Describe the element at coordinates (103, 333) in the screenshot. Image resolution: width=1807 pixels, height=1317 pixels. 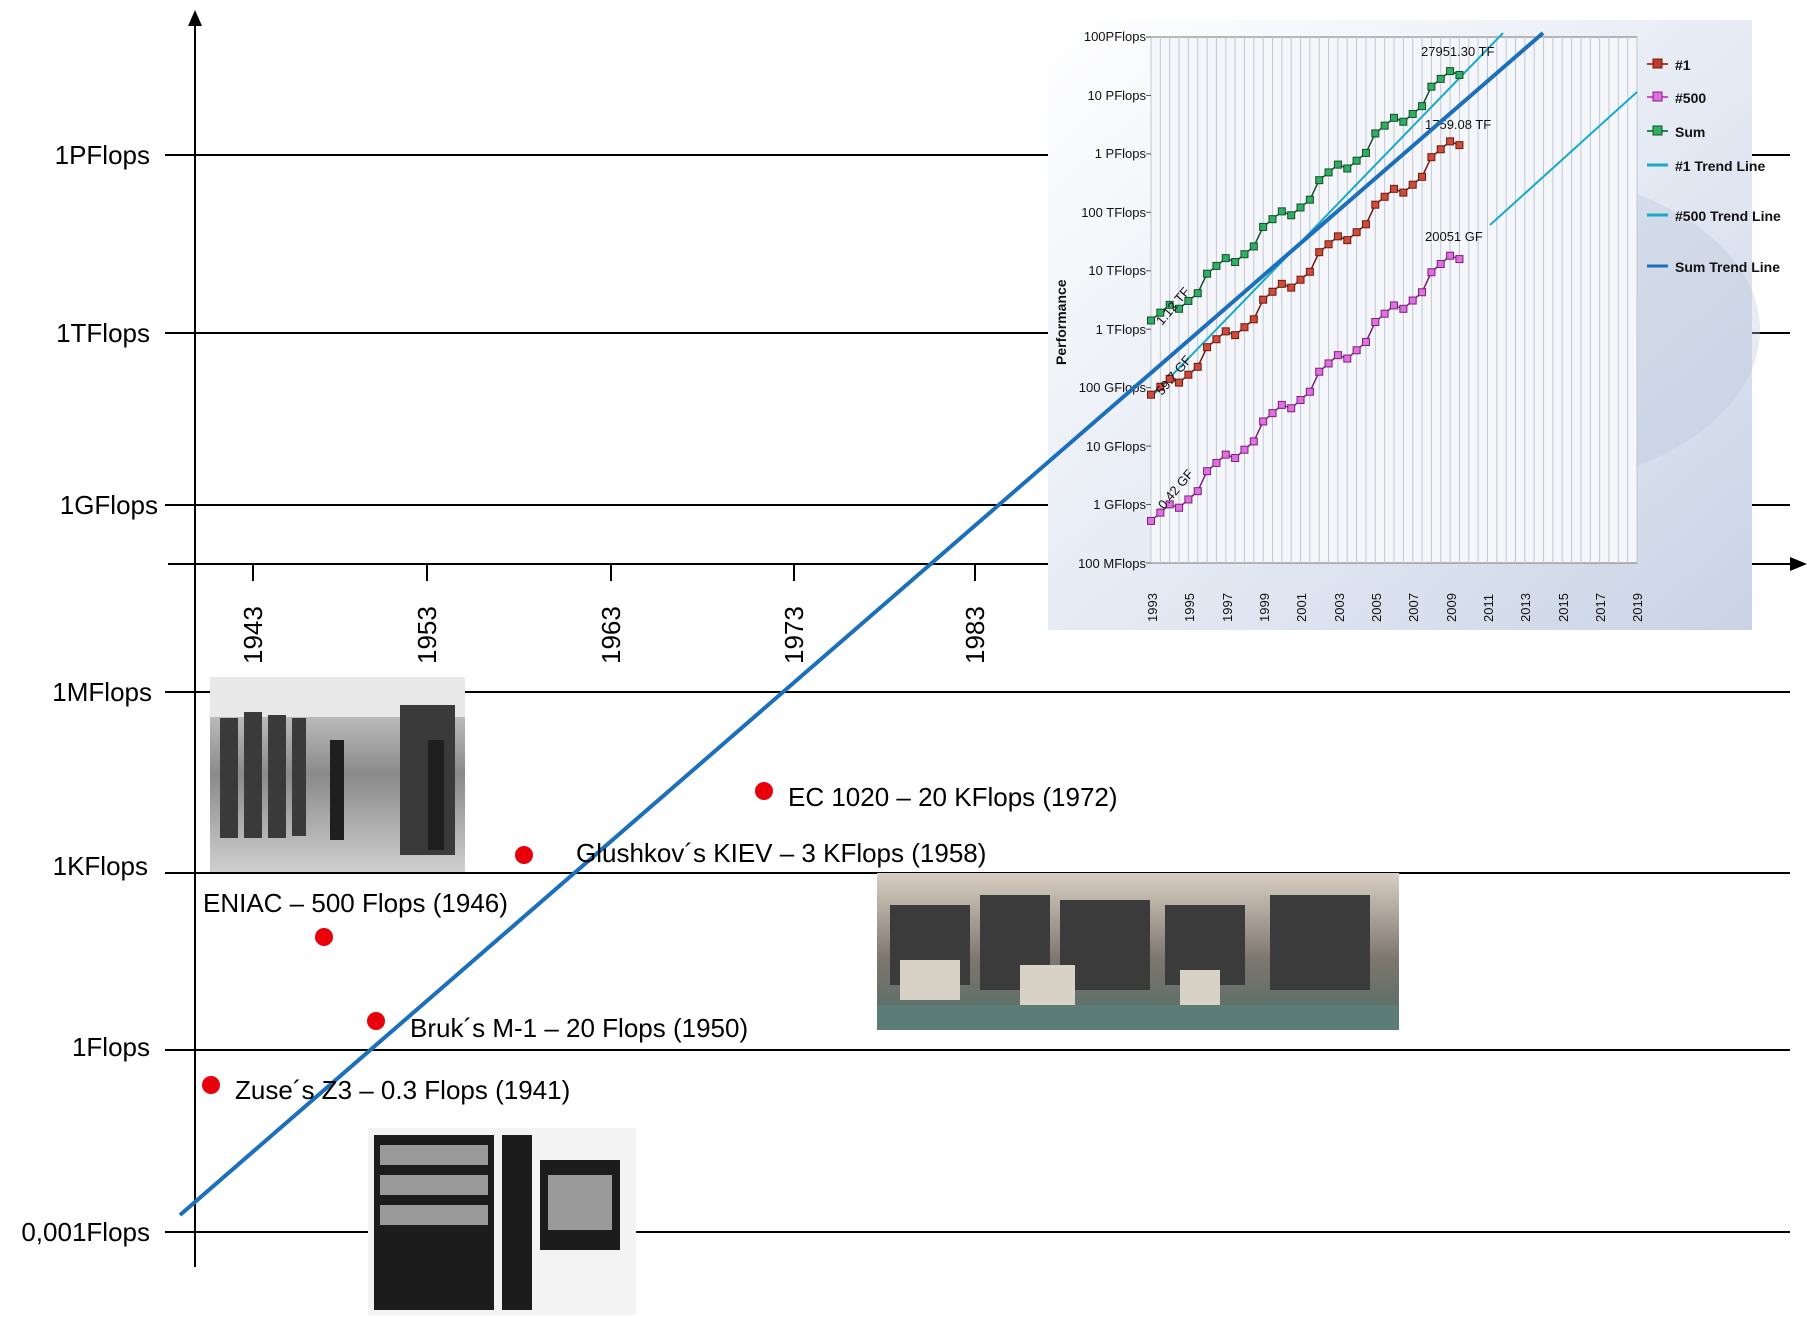
I see `y-tick-label: 1TFlops` at that location.